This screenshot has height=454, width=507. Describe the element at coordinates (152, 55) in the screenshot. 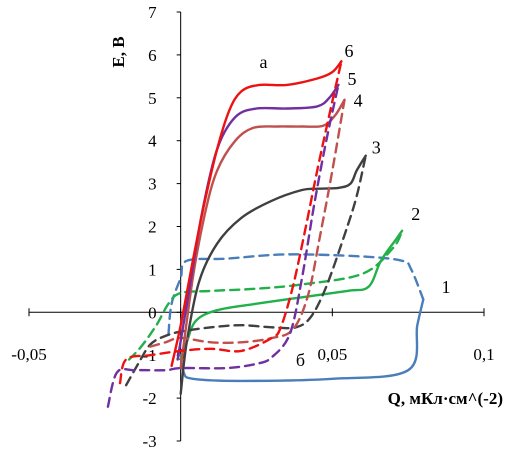

I see `y-tick-label: 6` at that location.